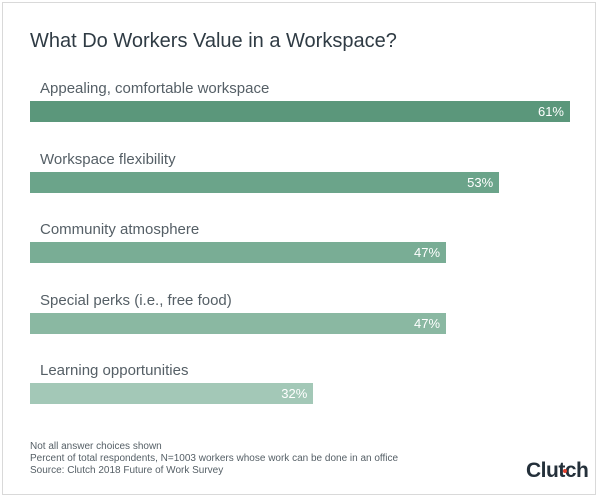 The image size is (600, 499). What do you see at coordinates (480, 182) in the screenshot?
I see `data-label: 53%` at bounding box center [480, 182].